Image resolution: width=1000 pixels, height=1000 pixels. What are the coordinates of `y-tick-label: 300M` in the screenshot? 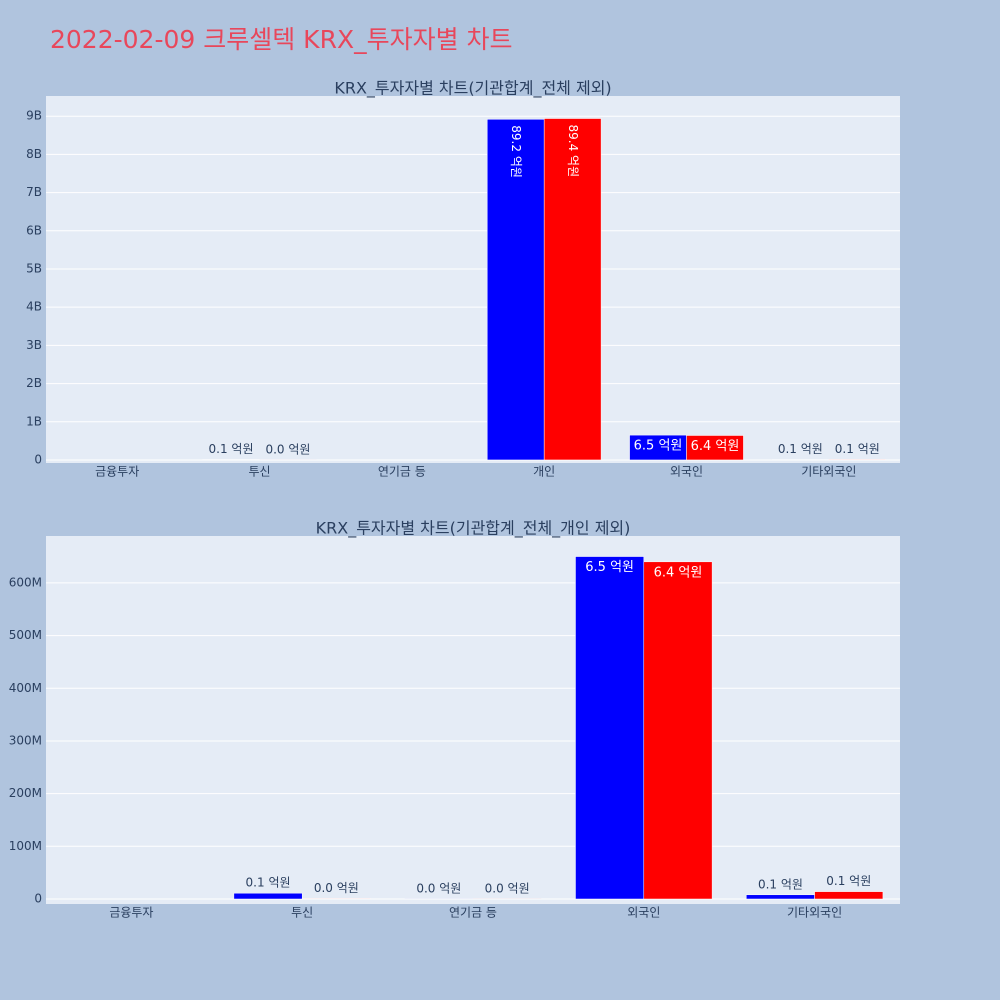 It's located at (25, 740).